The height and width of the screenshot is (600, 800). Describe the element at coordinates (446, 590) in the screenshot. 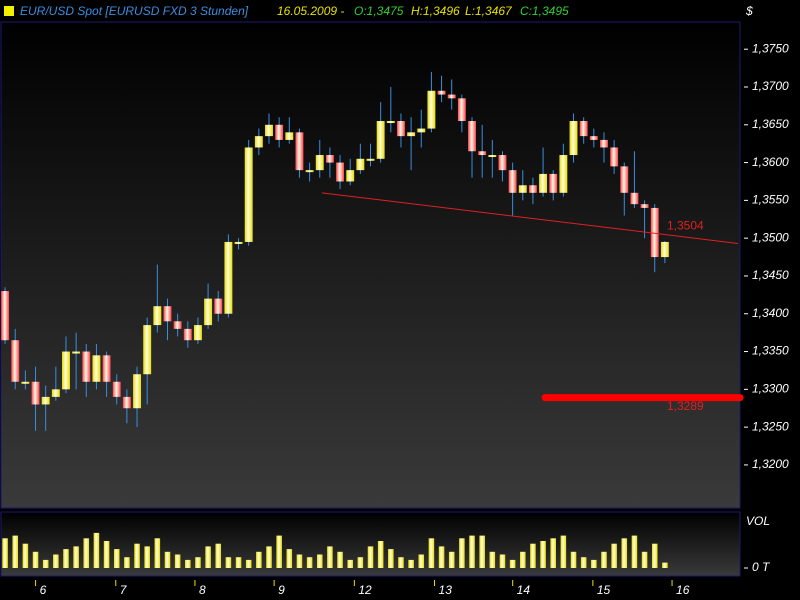

I see `x-tick-label: 13` at that location.